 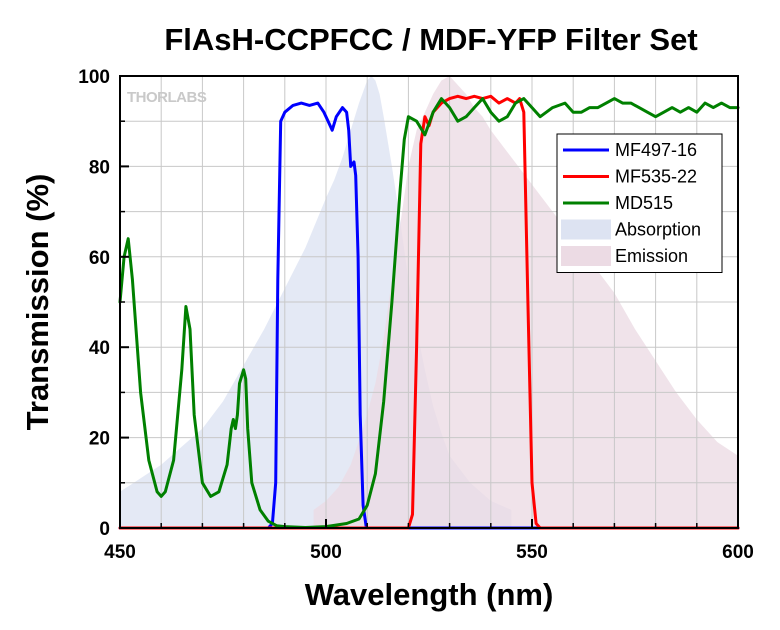 I want to click on legend-label: Absorption, so click(x=658, y=230).